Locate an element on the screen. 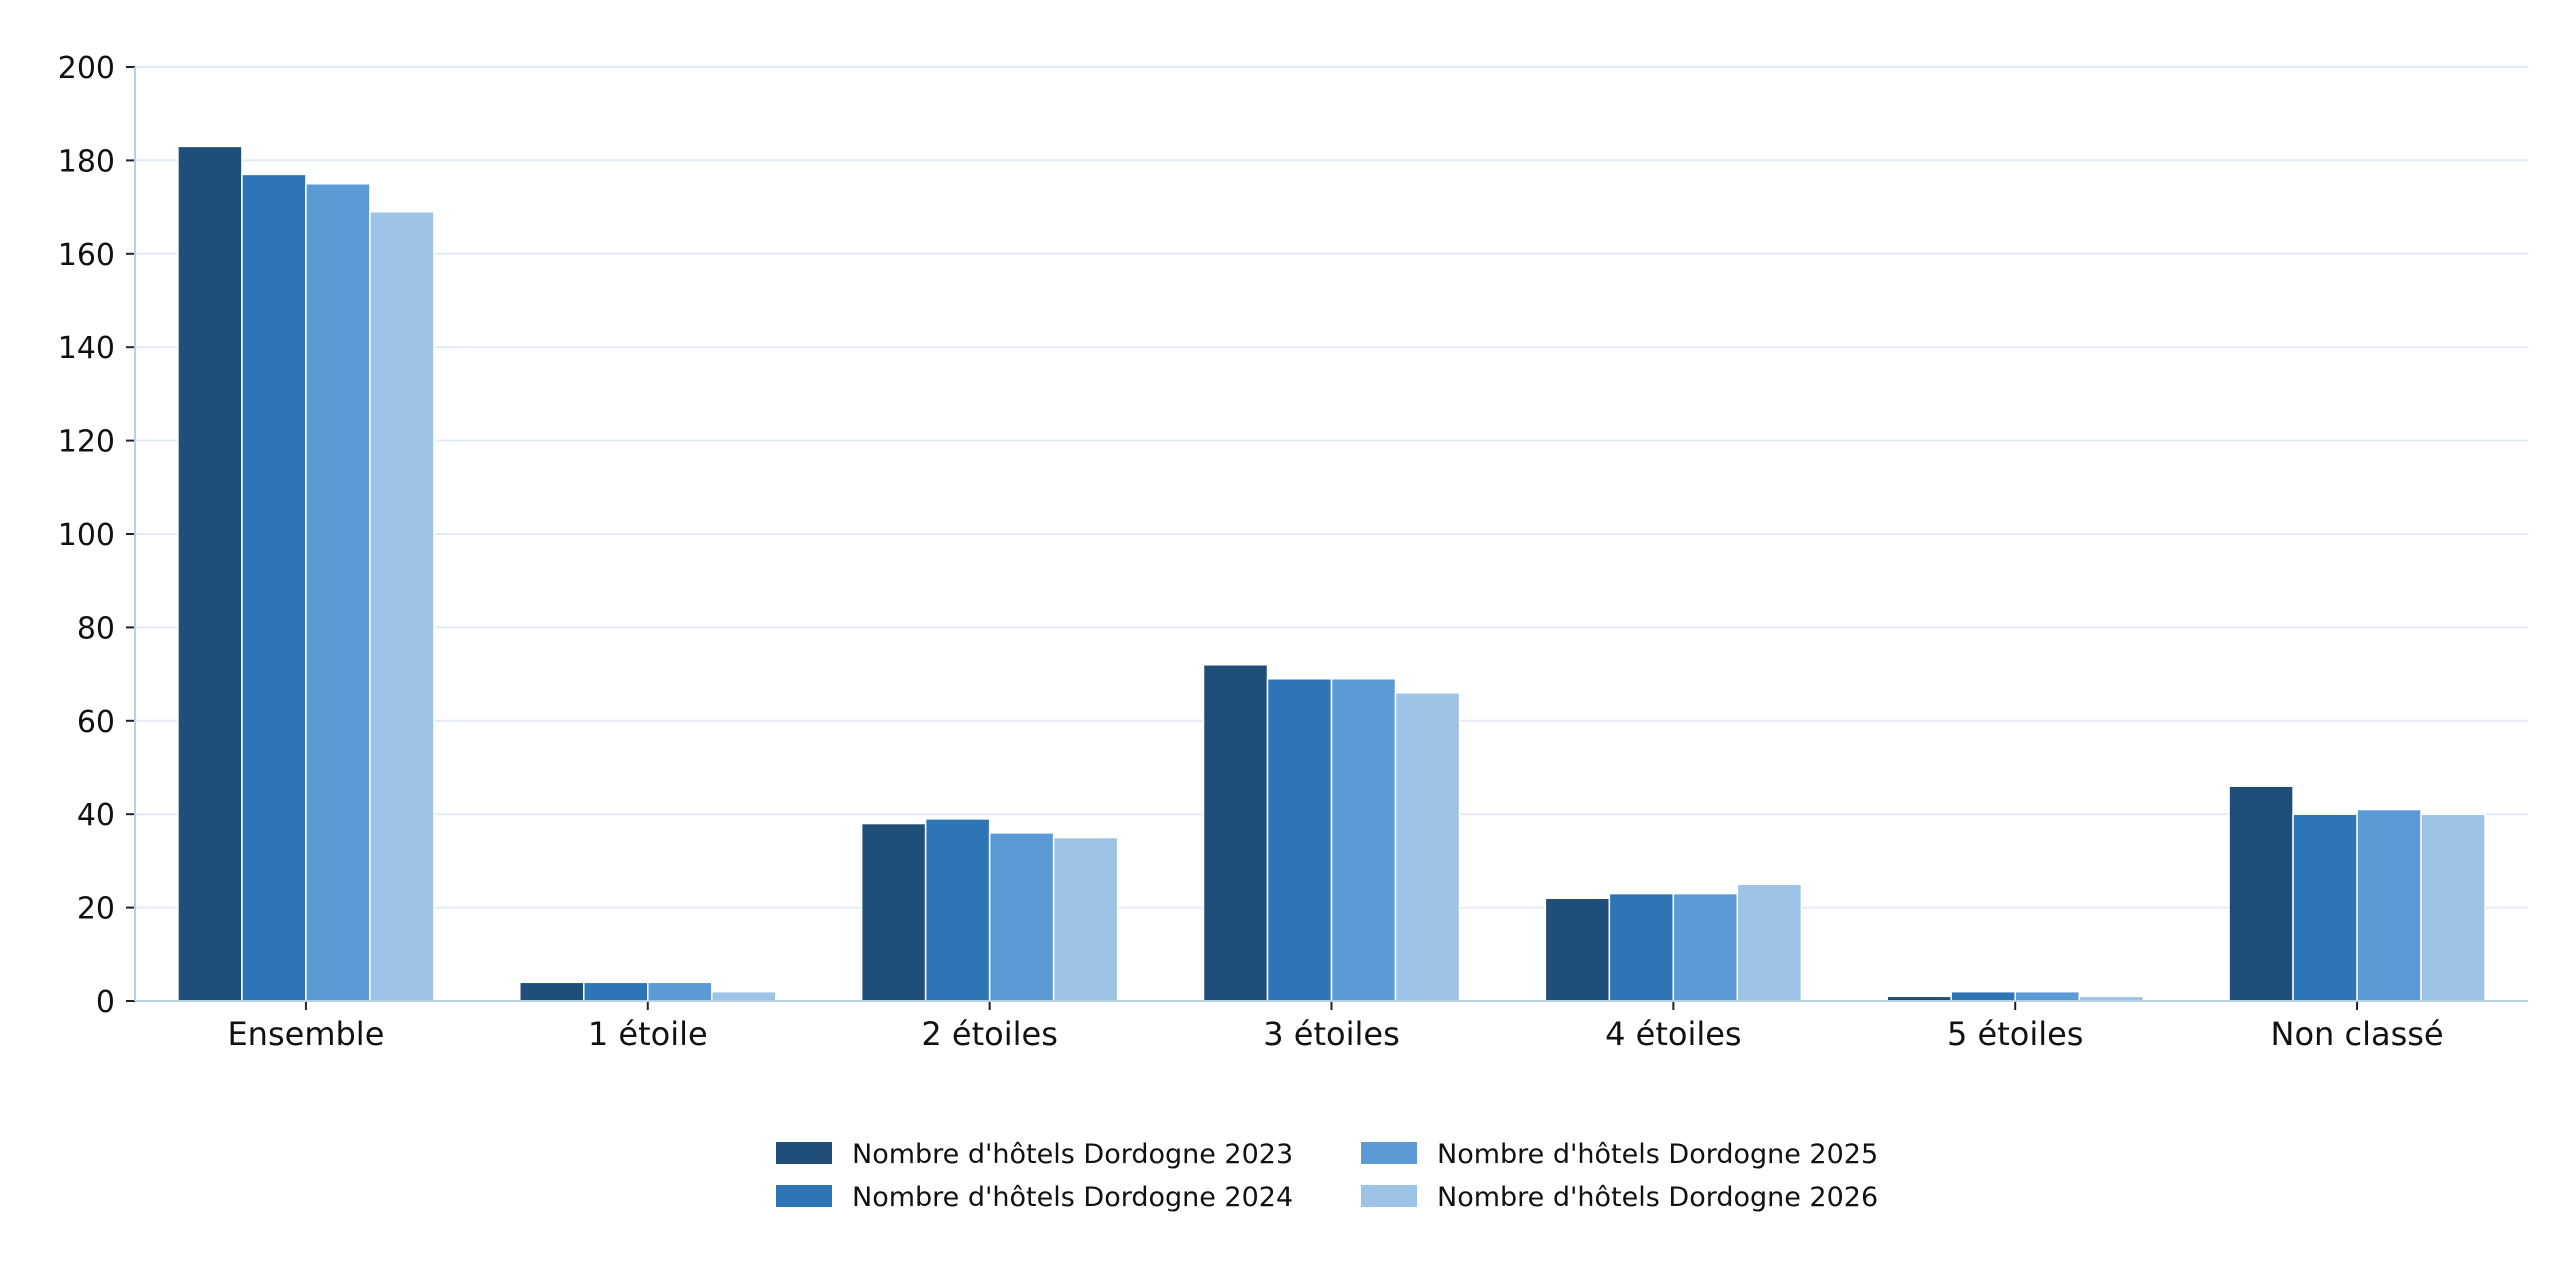 The image size is (2574, 1278). y-tick-label: 200 is located at coordinates (86, 68).